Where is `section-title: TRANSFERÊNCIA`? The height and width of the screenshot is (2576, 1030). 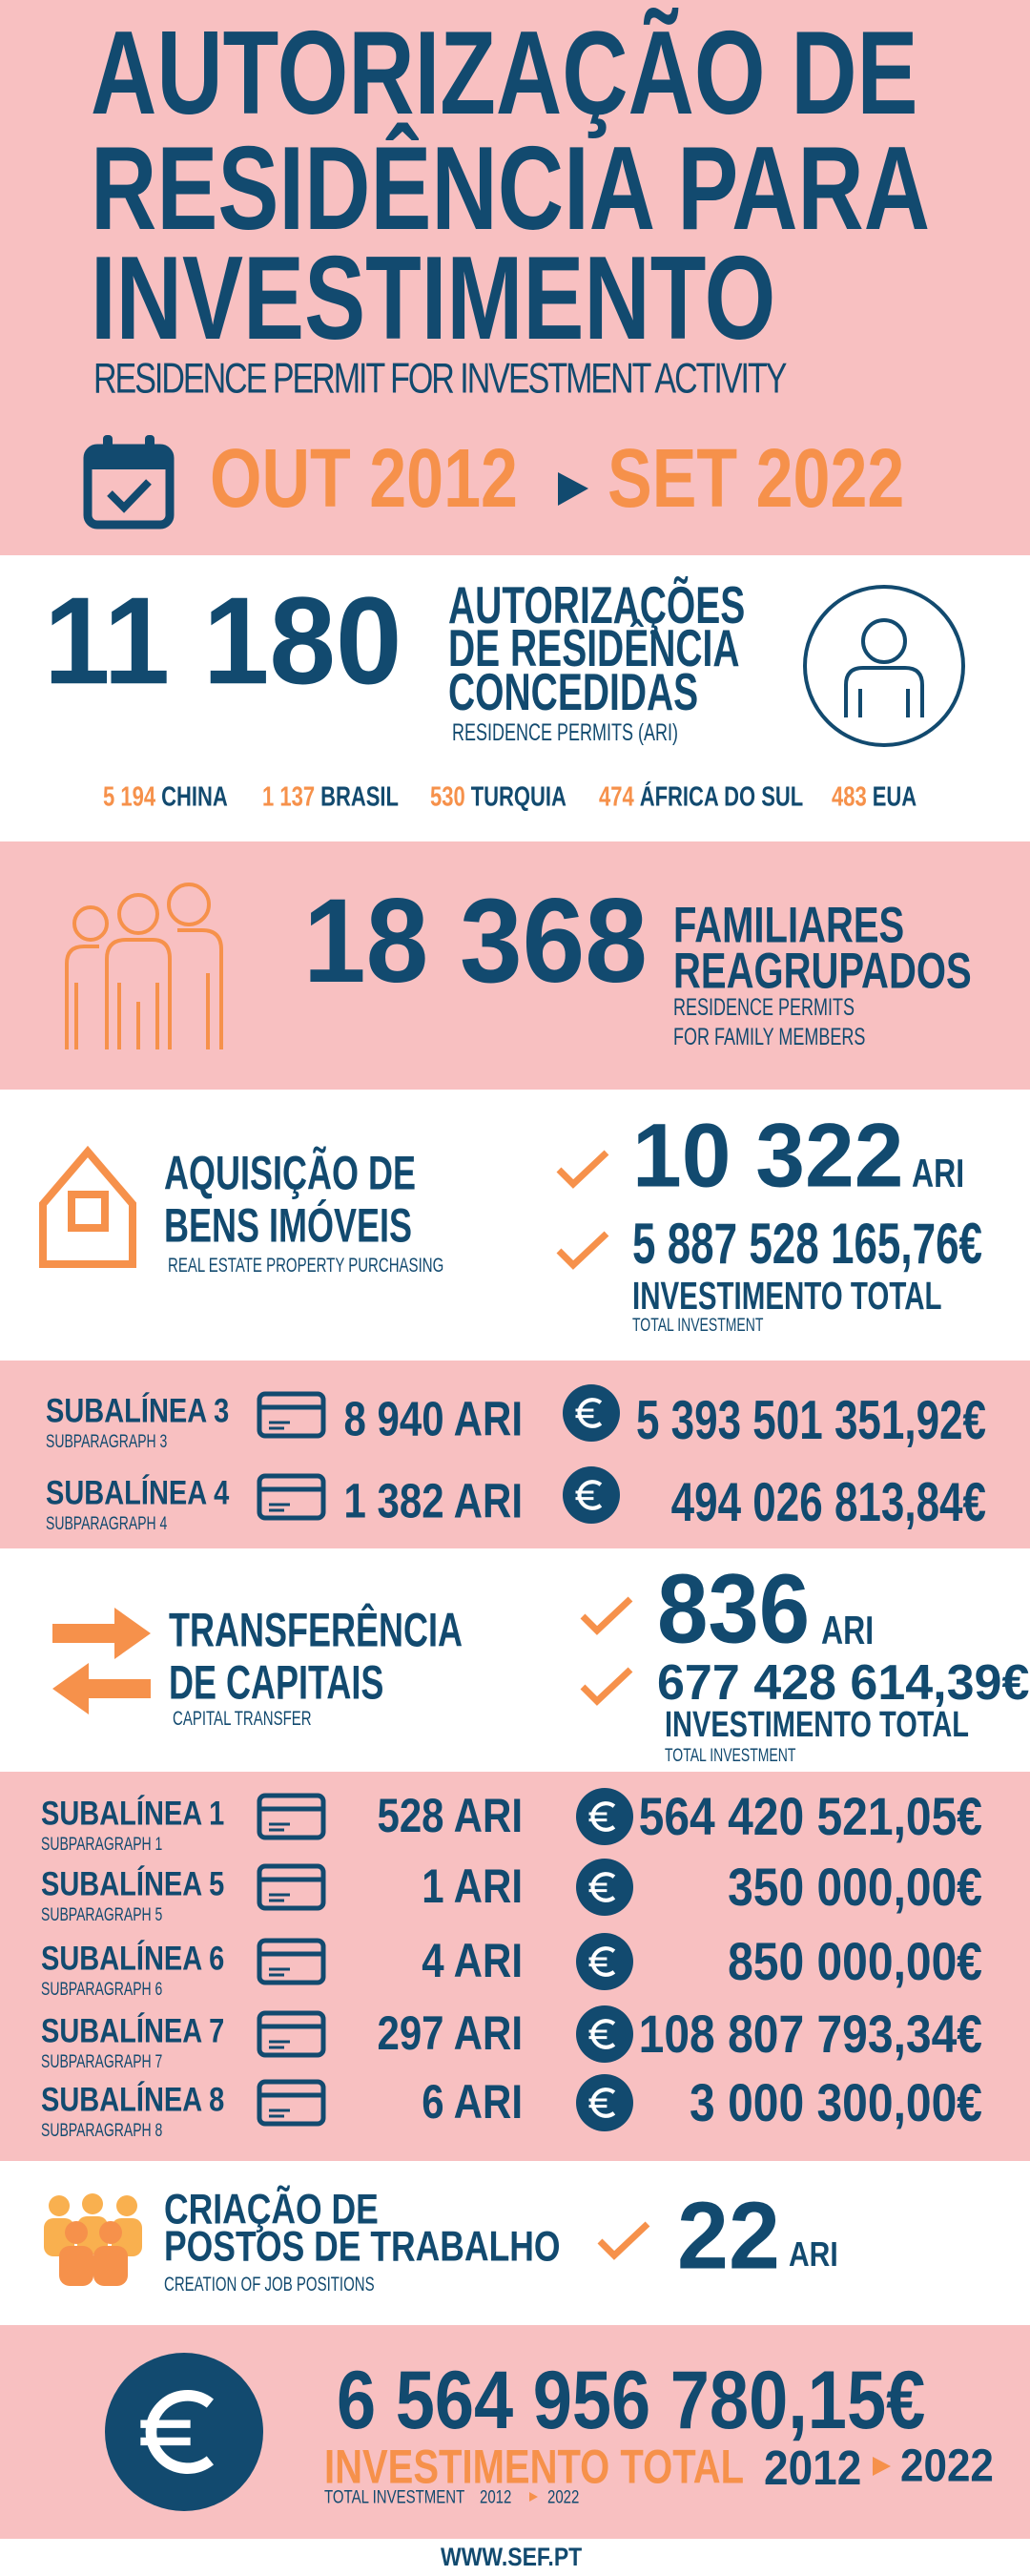
section-title: TRANSFERÊNCIA is located at coordinates (316, 1629).